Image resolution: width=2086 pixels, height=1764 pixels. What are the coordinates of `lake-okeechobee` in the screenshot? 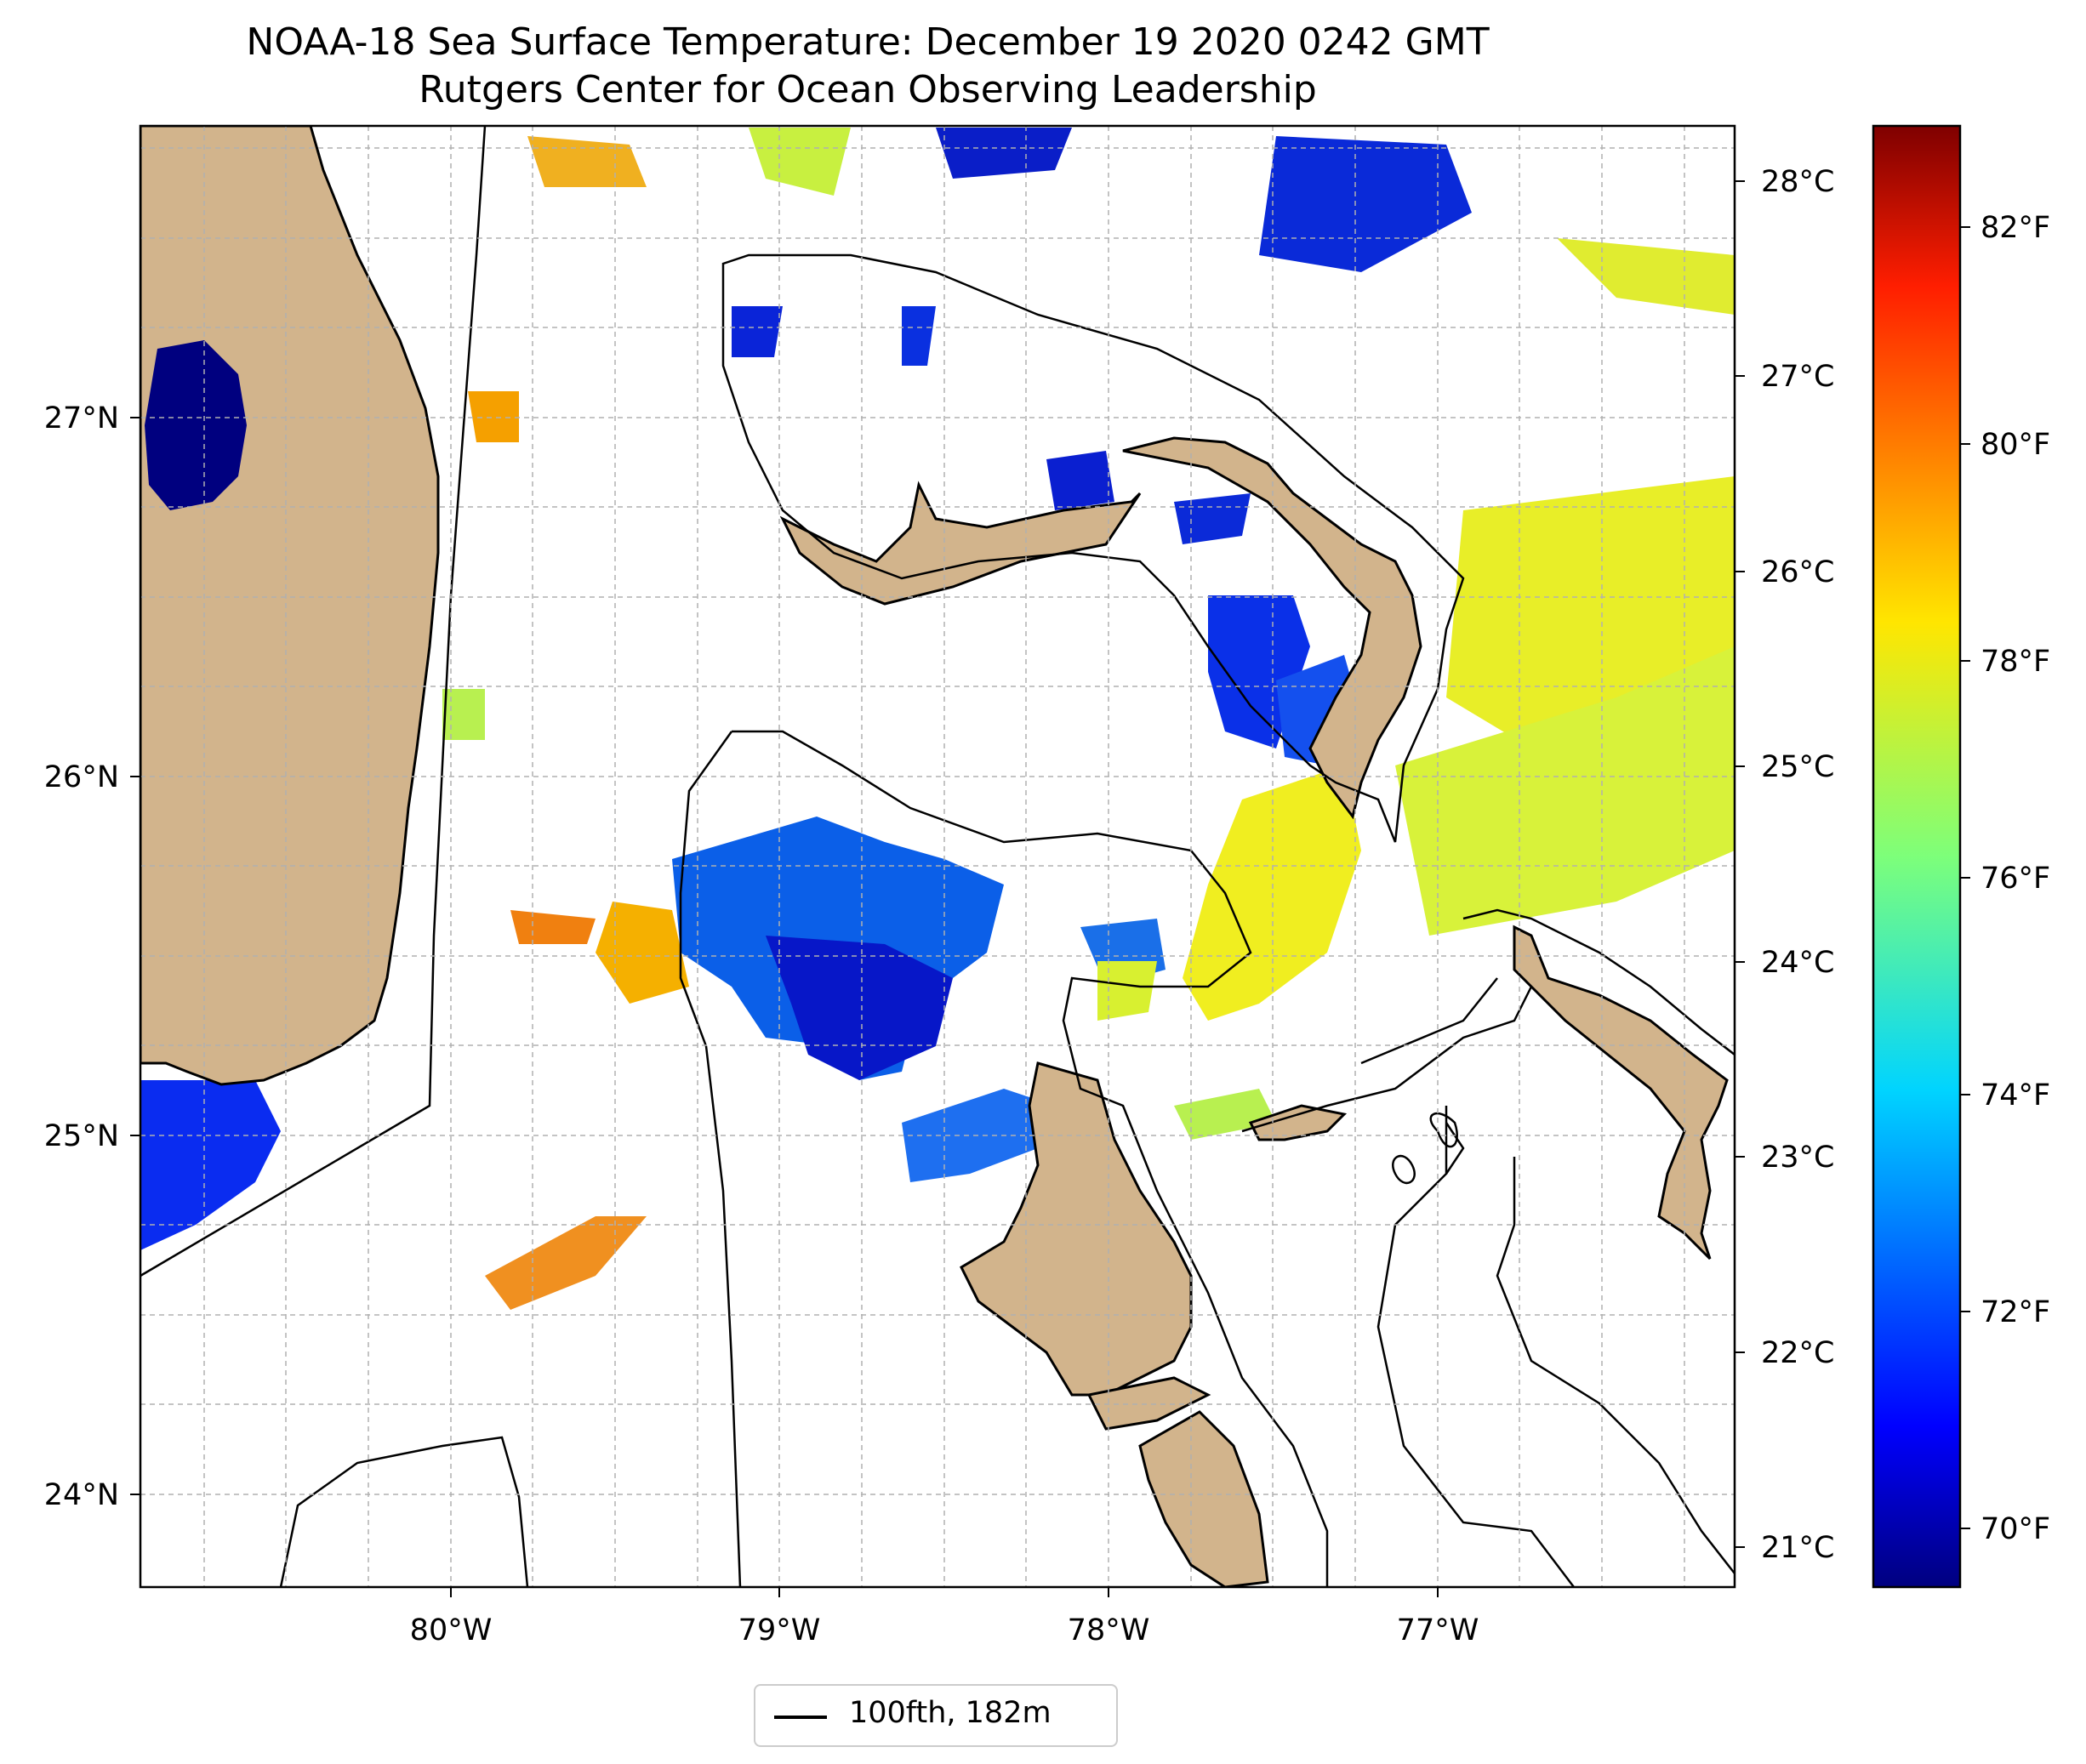 It's located at (196, 425).